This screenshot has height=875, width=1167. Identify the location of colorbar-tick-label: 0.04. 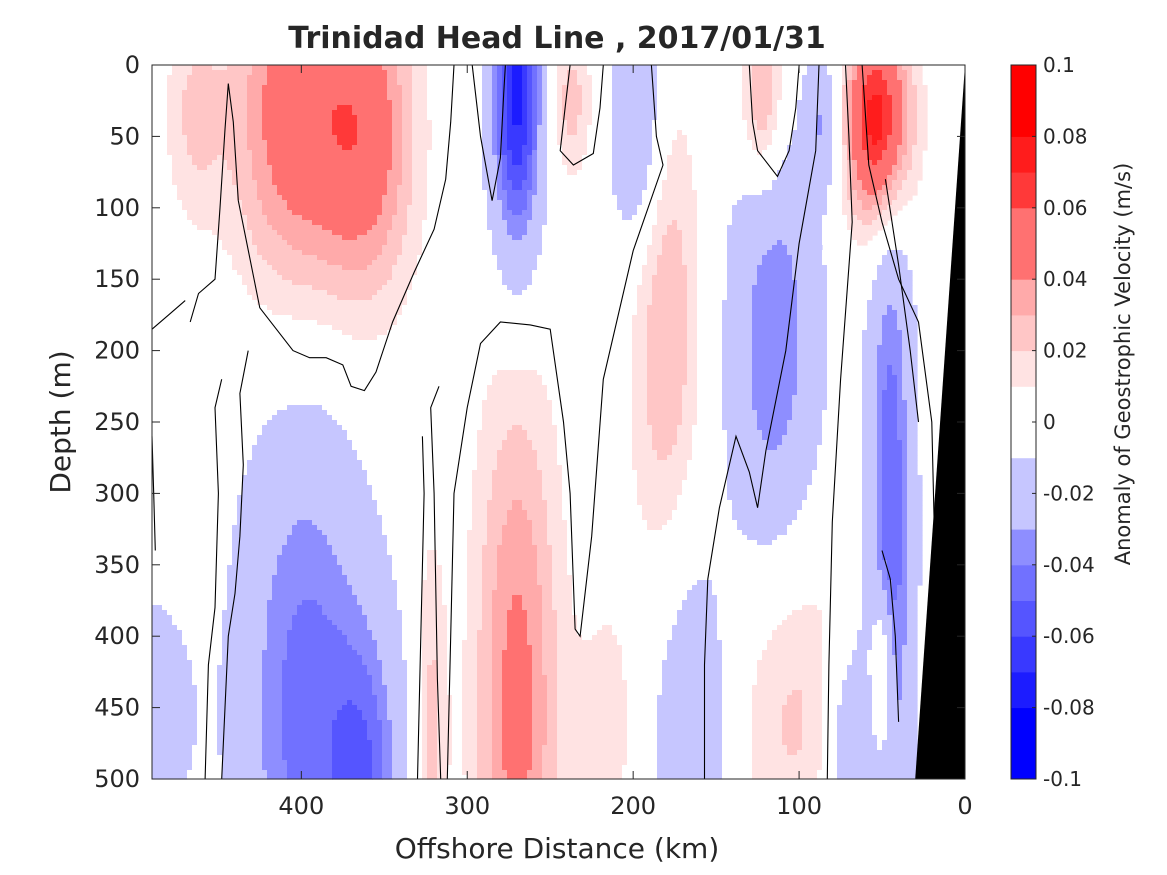
(1065, 279).